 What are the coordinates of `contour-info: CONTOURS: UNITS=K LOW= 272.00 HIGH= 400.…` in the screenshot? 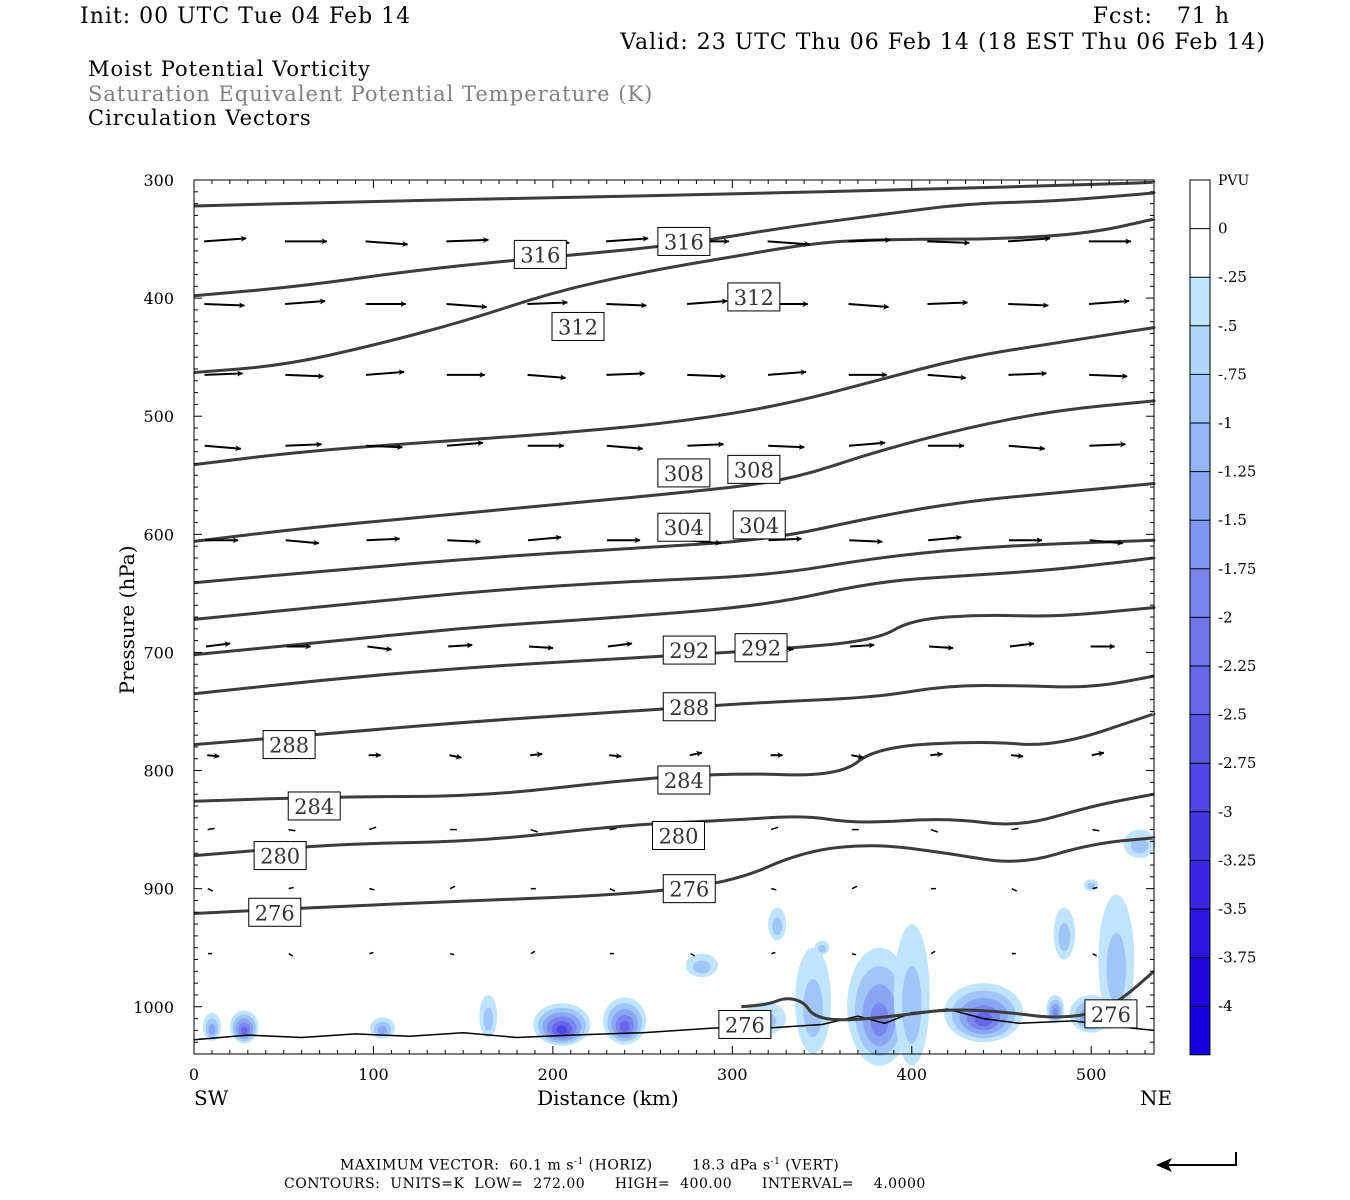 It's located at (605, 1184).